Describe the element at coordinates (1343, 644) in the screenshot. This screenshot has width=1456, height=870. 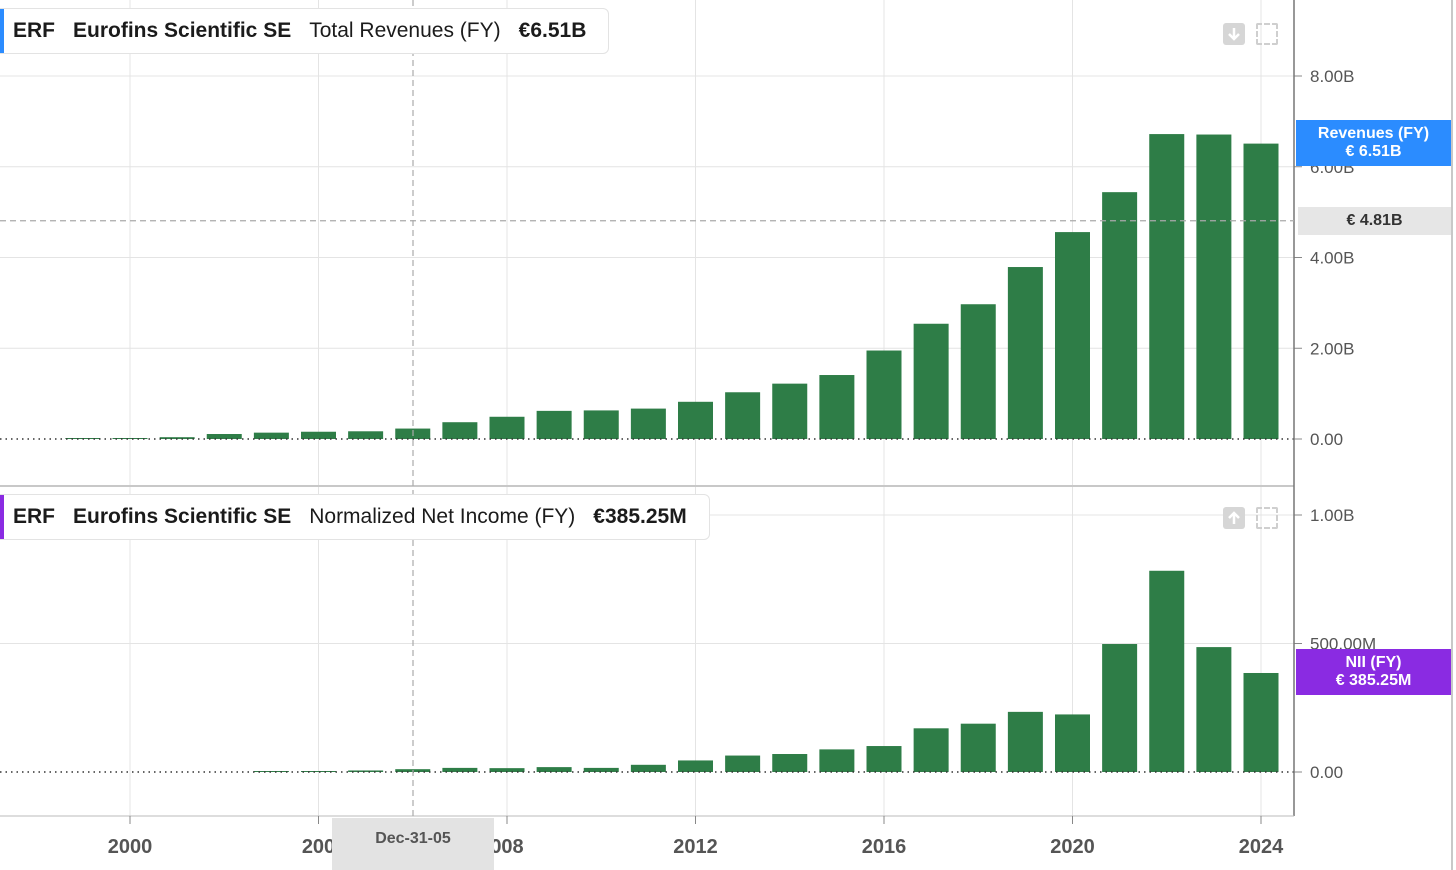
I see `y-tick-label: 500.00M` at that location.